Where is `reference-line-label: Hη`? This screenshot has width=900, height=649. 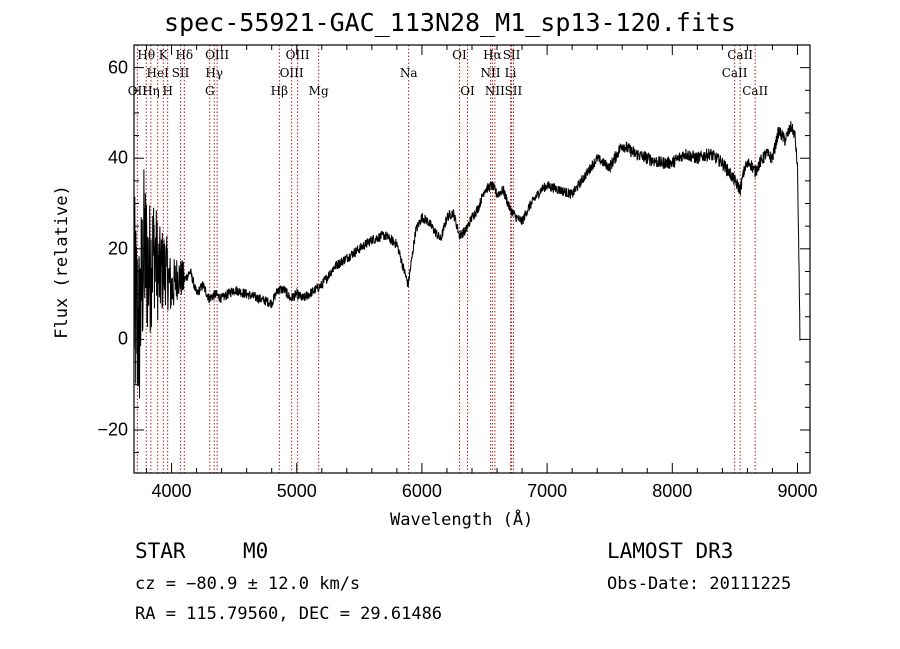 reference-line-label: Hη is located at coordinates (151, 91).